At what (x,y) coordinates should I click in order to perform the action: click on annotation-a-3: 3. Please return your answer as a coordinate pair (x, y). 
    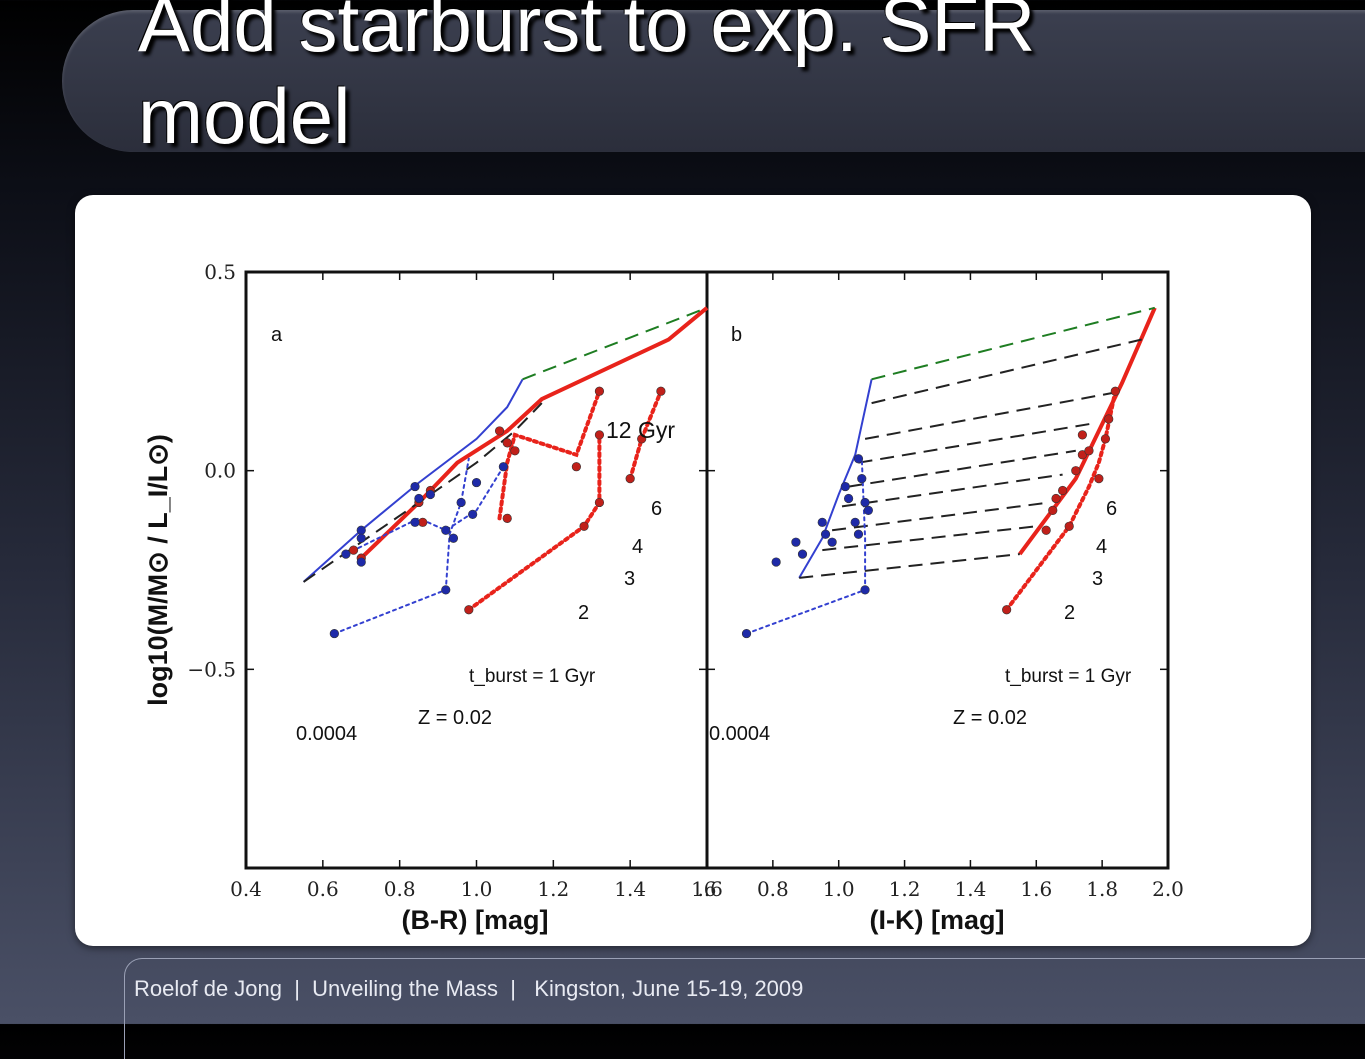
    Looking at the image, I should click on (629, 579).